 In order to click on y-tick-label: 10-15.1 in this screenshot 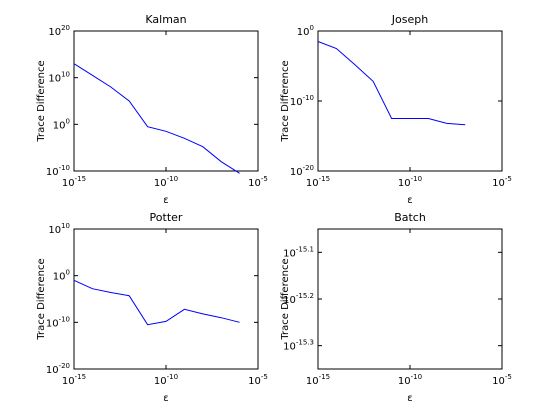, I will do `click(298, 252)`.